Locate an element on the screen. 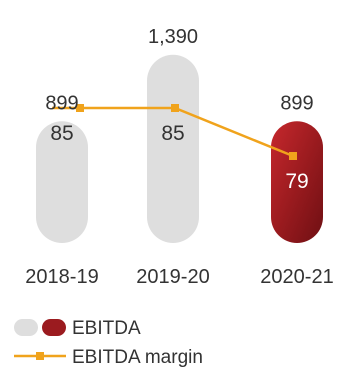 The width and height of the screenshot is (347, 374). bar-value-label-2019-20: 1,390 is located at coordinates (173, 37).